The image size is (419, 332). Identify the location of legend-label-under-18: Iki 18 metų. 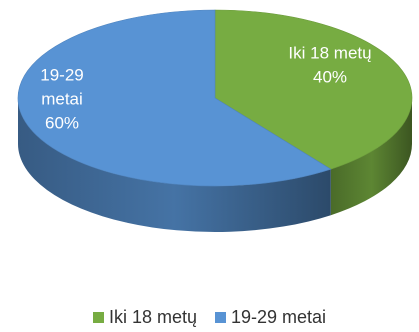
(152, 317).